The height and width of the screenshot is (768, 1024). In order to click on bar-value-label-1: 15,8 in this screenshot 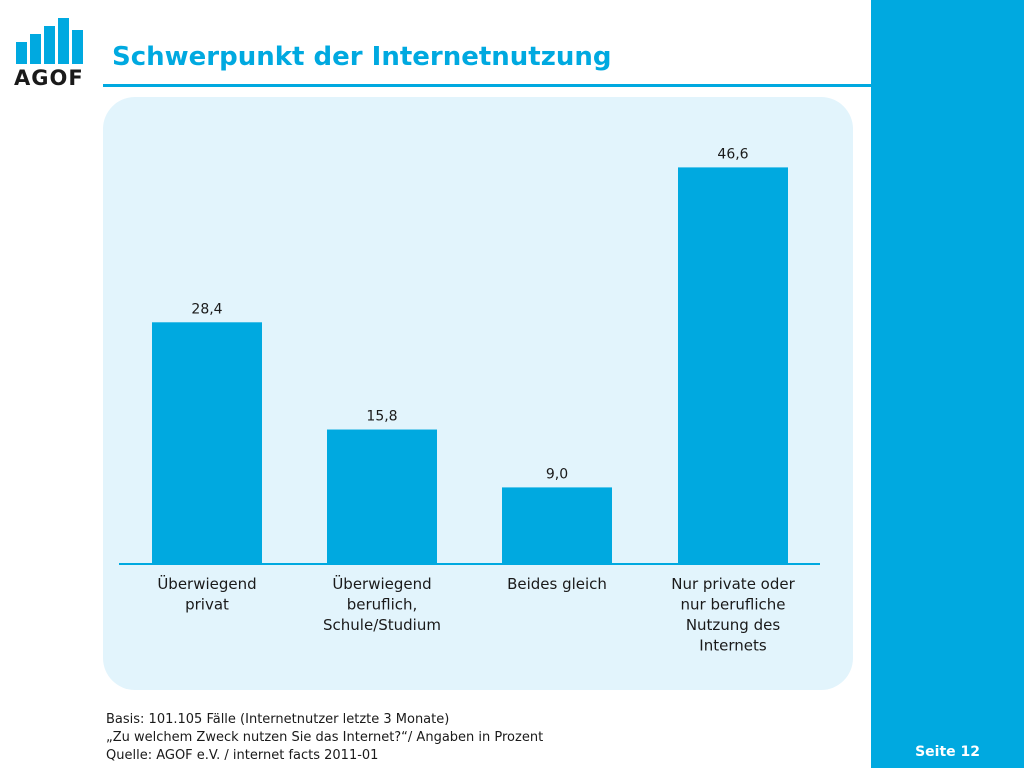, I will do `click(381, 417)`.